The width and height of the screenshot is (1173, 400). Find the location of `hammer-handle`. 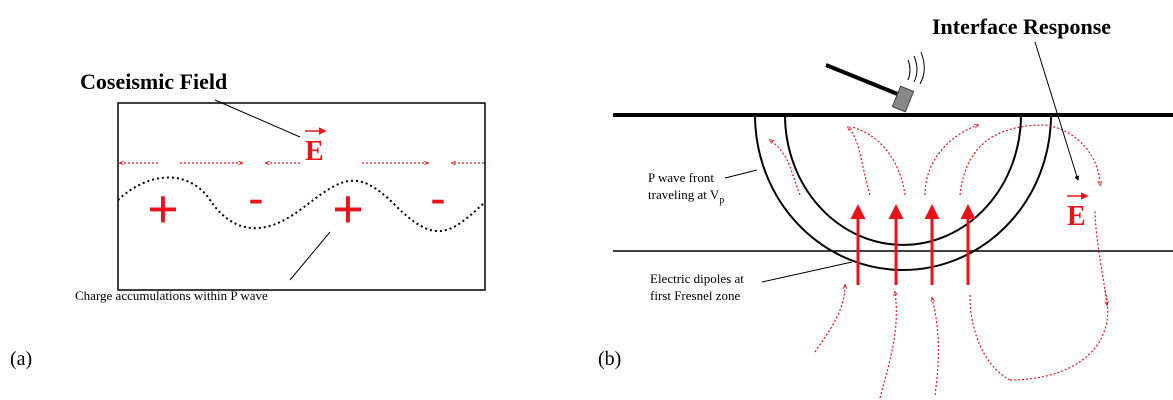

hammer-handle is located at coordinates (863, 80).